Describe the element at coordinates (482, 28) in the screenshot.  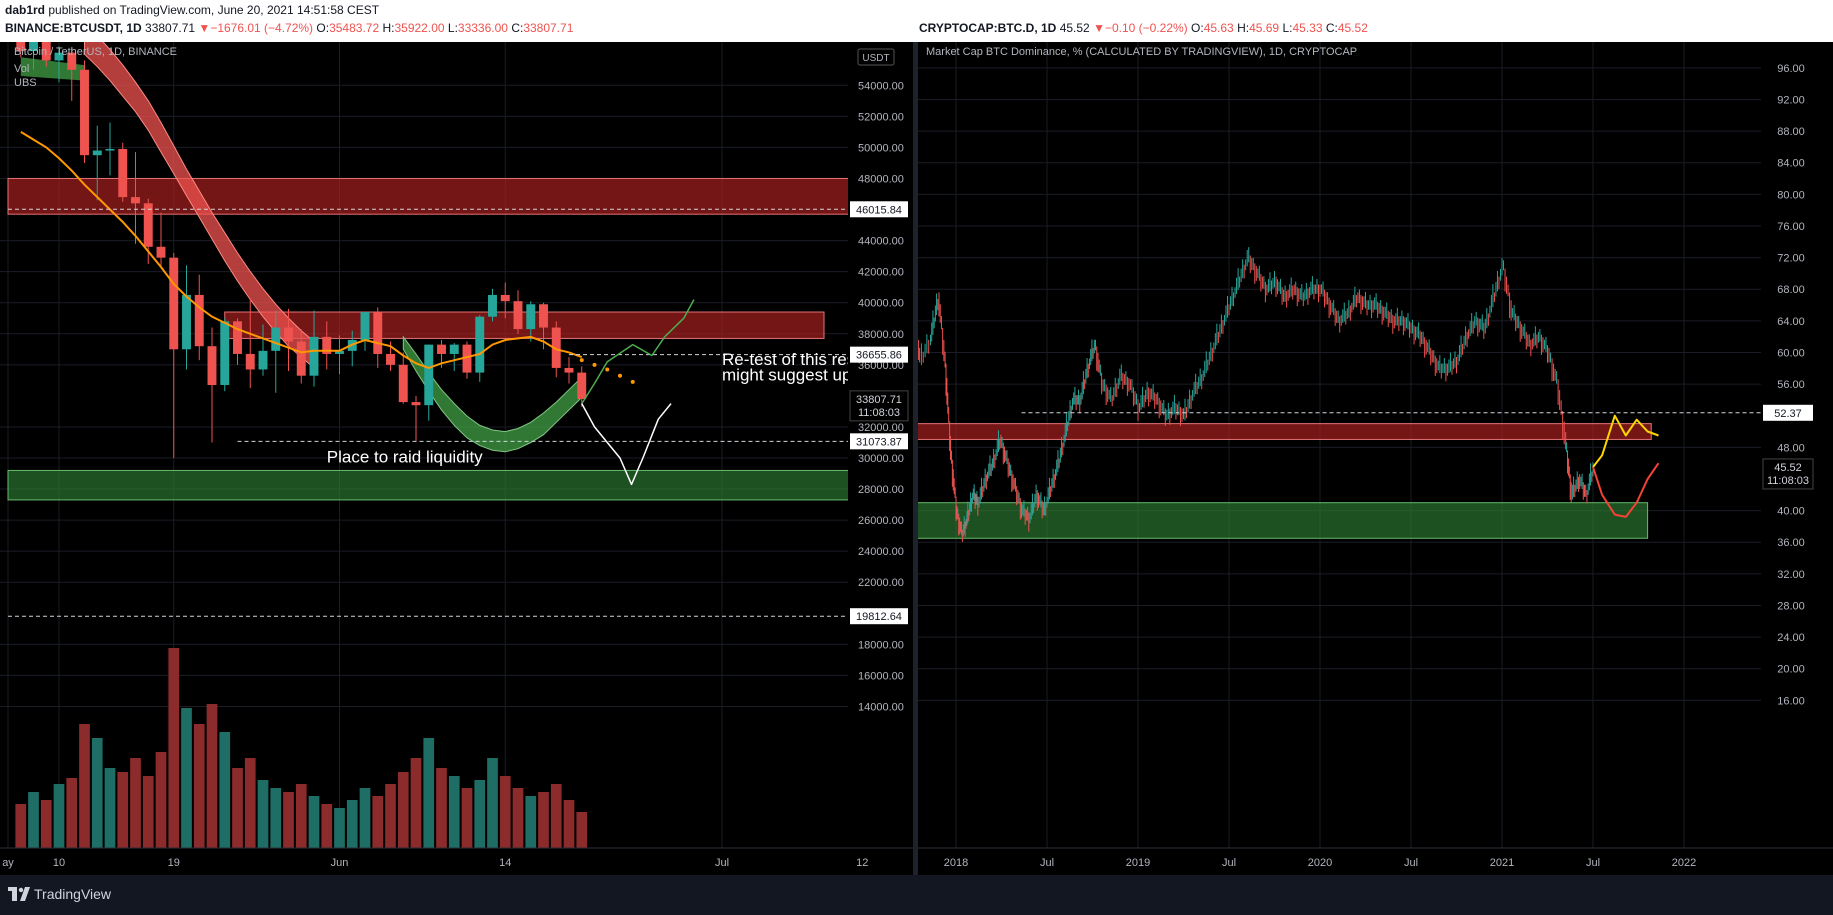
I see `left-low: 33336.00` at that location.